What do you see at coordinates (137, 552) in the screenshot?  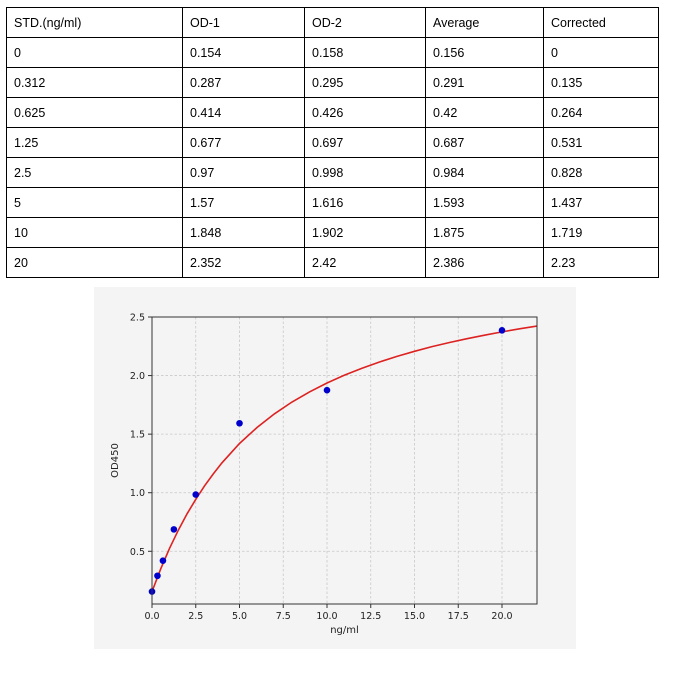 I see `y-tick-label: 0.5` at bounding box center [137, 552].